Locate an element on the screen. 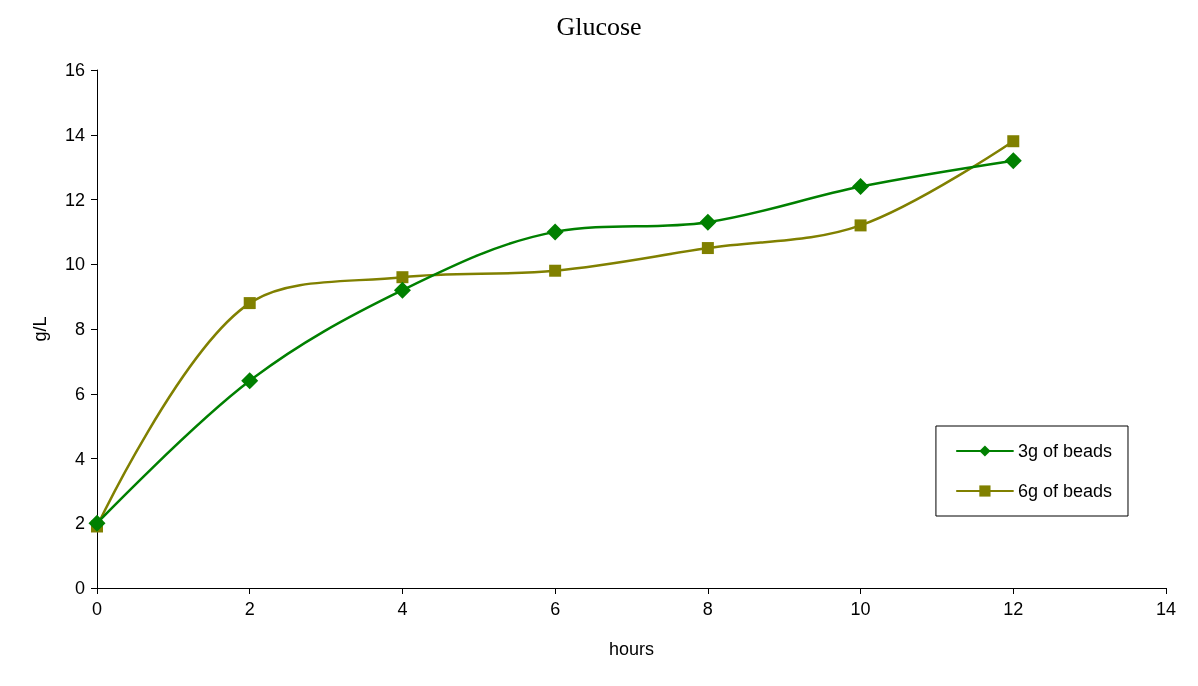 The image size is (1198, 686). x-axis-title: hours is located at coordinates (631, 649).